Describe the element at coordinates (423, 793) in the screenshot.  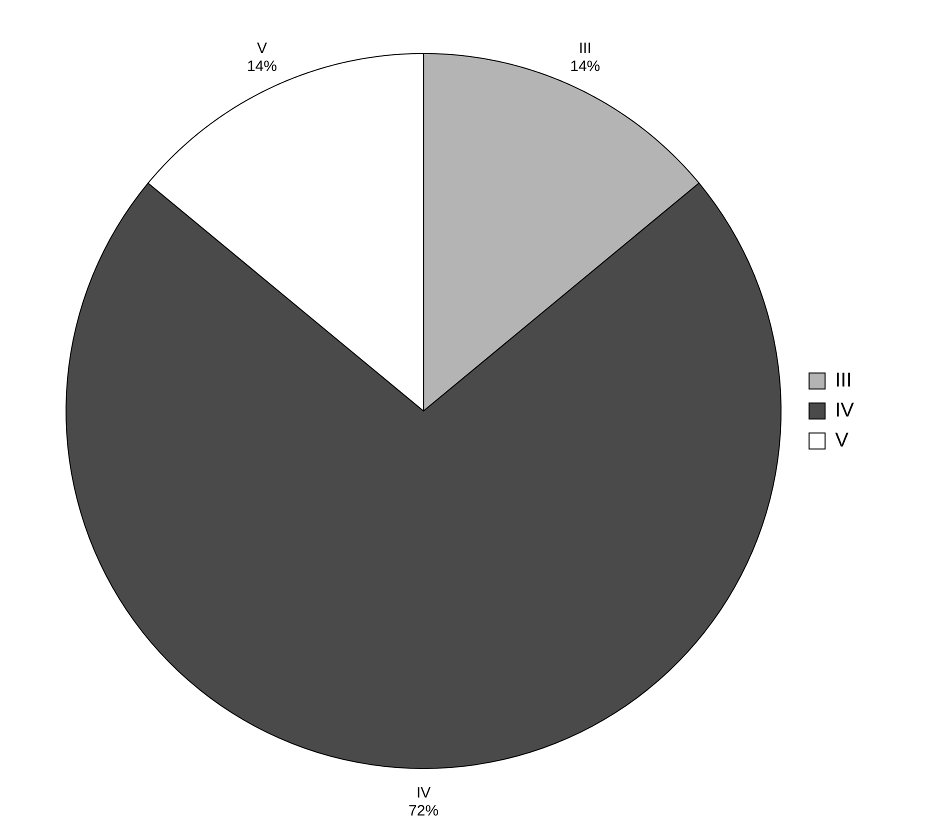
I see `slice-label: IV` at that location.